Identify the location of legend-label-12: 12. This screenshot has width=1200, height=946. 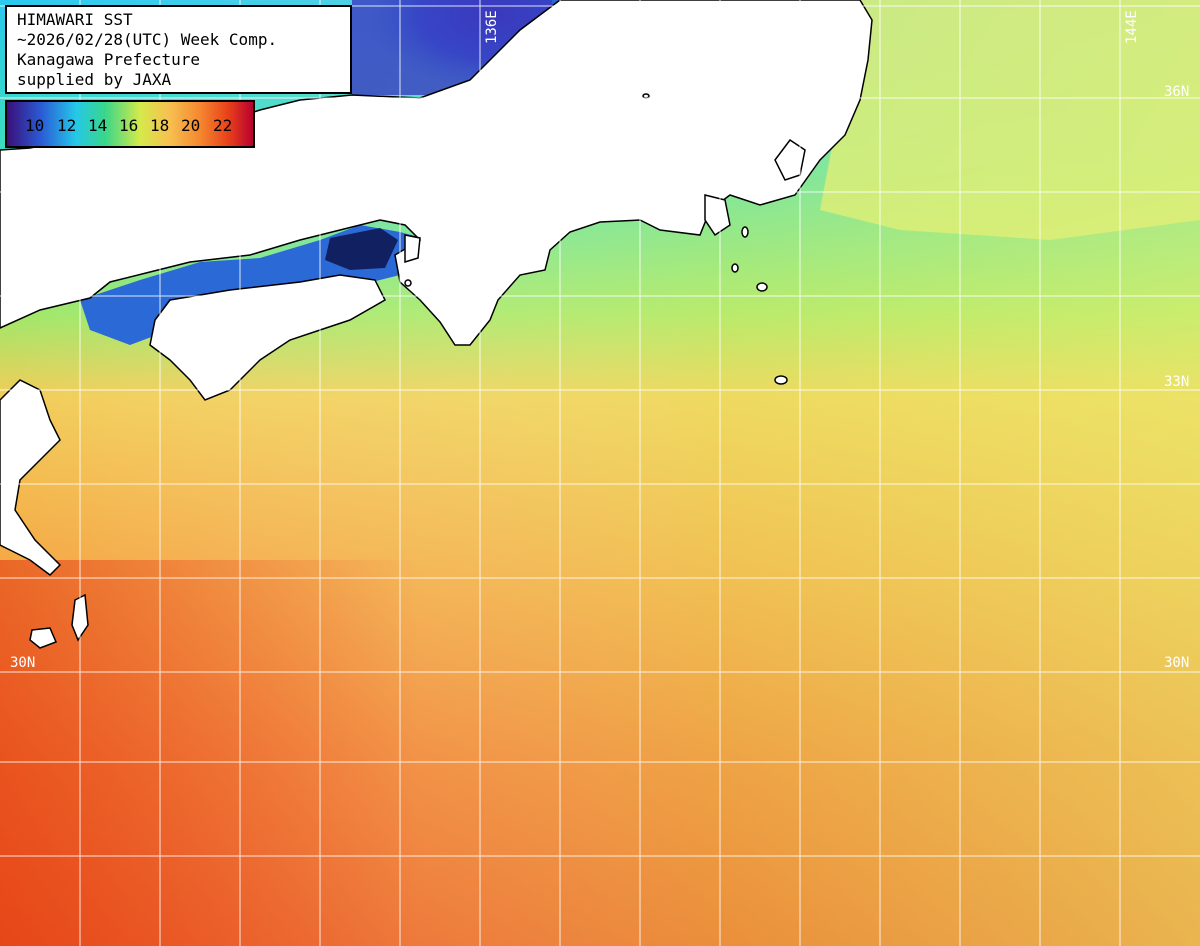
(67, 125).